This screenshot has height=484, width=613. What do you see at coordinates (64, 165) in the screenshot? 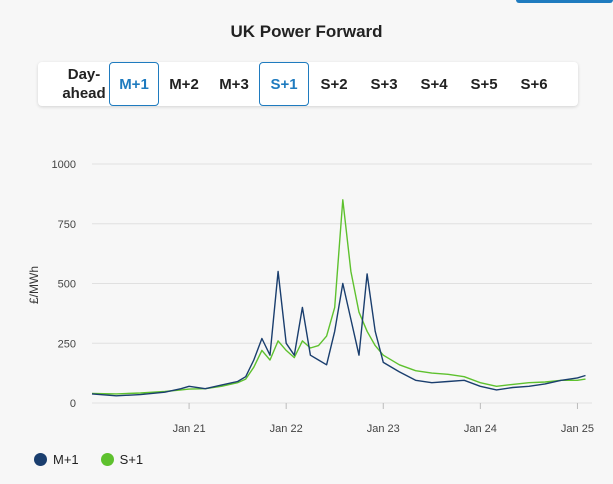
I see `y-tick-label: 1000` at bounding box center [64, 165].